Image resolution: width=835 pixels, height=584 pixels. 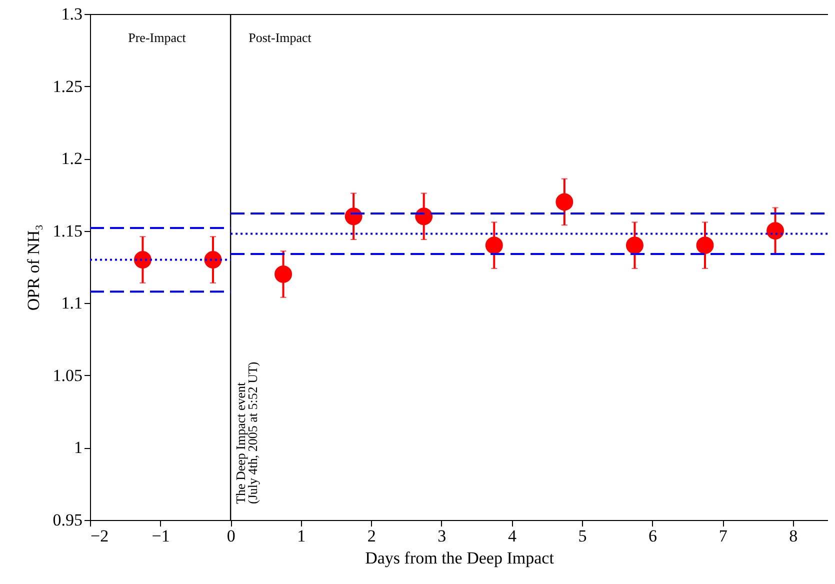 I want to click on x-tick-label: 6, so click(x=653, y=536).